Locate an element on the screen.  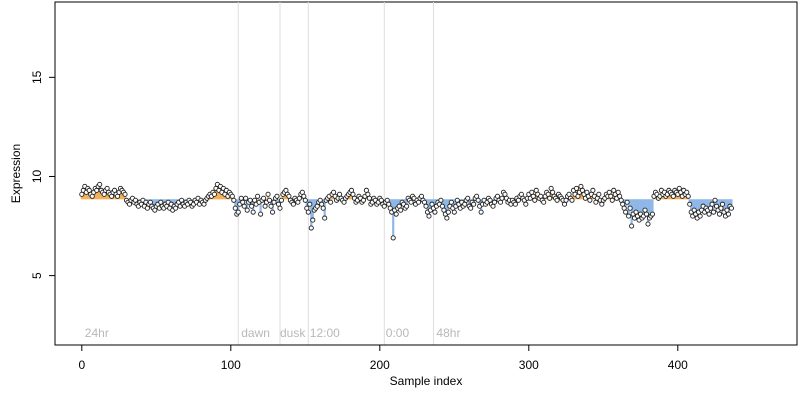
y-tick-label: 15 is located at coordinates (37, 77).